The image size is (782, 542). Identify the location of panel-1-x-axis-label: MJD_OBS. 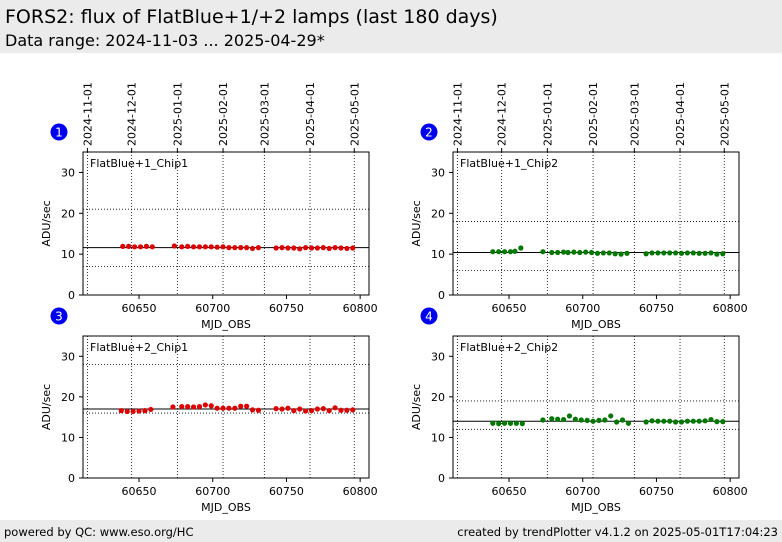
(226, 324).